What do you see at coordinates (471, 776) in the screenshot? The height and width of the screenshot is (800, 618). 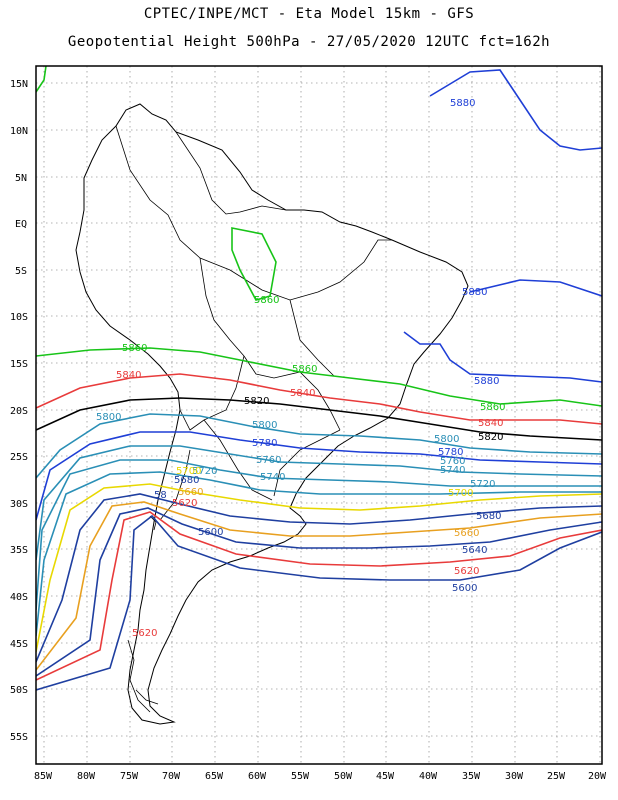 I see `lon-label: 35W` at bounding box center [471, 776].